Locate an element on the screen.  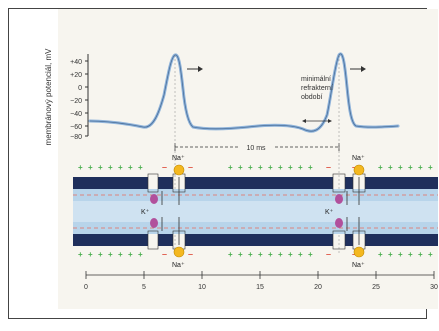
y-tick-label: −20 is located at coordinates (76, 101).